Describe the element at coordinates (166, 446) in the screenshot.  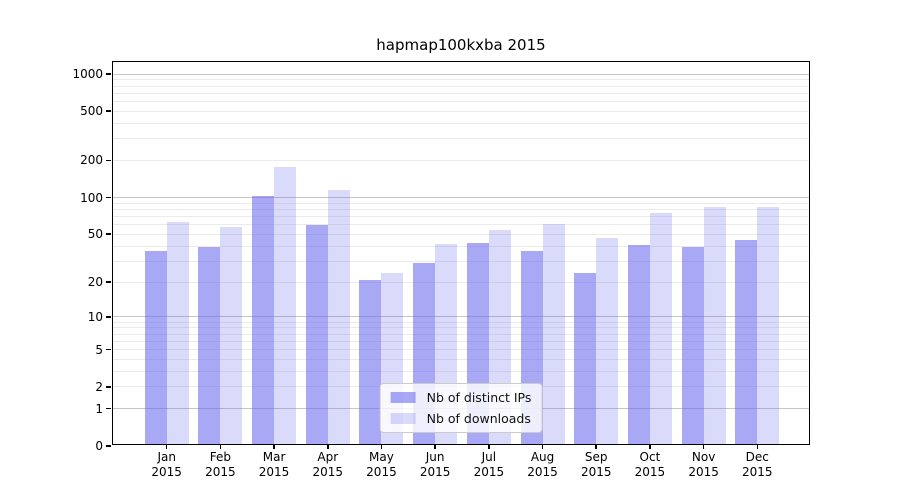
I see `x-axis-tick-jan` at that location.